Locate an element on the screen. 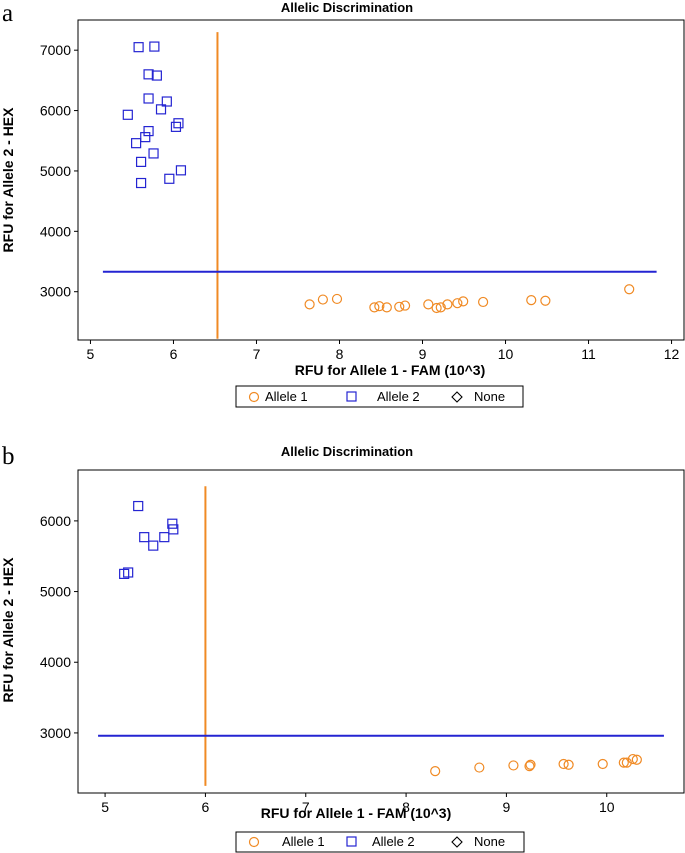  panel-a-legend-allele1-marker is located at coordinates (254, 397).